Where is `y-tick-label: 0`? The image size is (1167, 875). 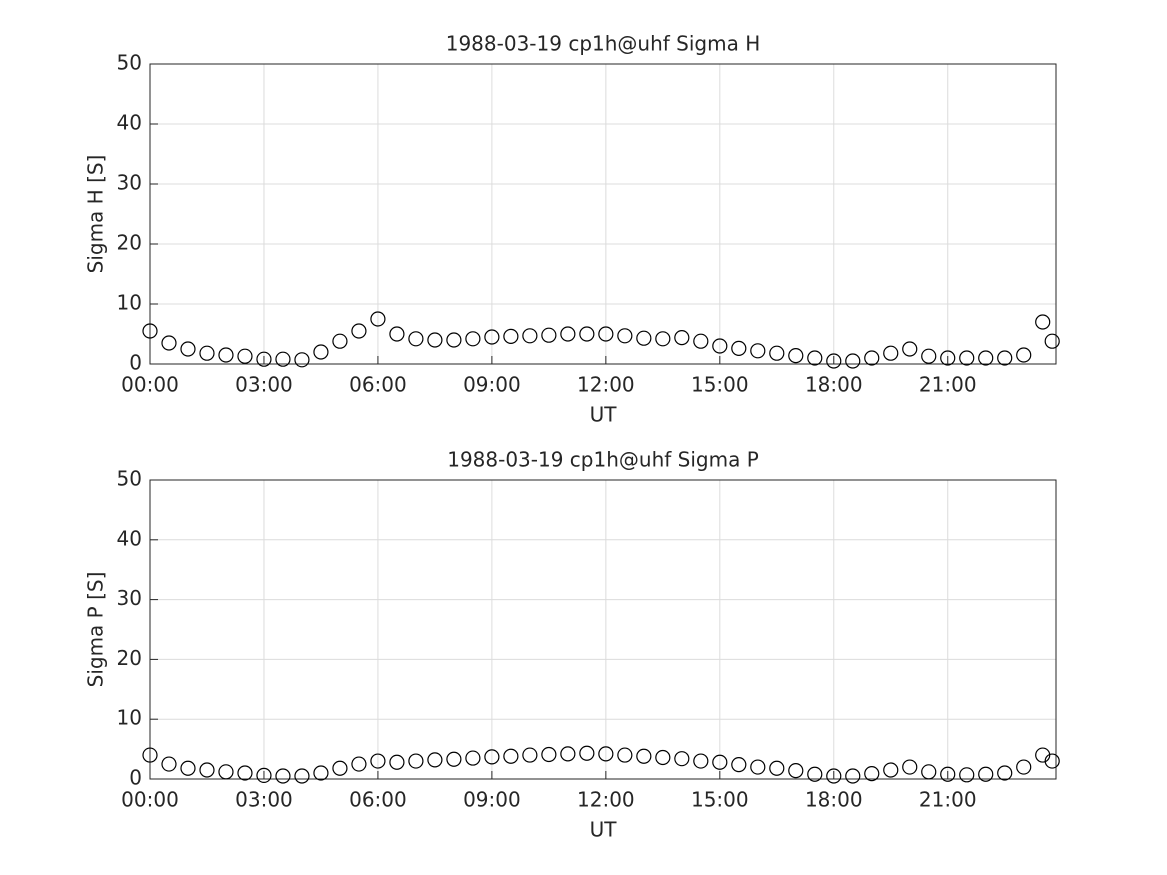
y-tick-label: 0 is located at coordinates (135, 363).